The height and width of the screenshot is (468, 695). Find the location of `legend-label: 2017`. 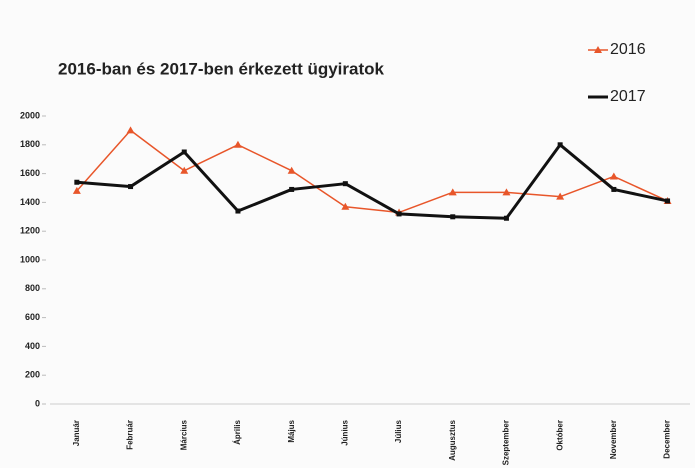

legend-label: 2017 is located at coordinates (628, 96).